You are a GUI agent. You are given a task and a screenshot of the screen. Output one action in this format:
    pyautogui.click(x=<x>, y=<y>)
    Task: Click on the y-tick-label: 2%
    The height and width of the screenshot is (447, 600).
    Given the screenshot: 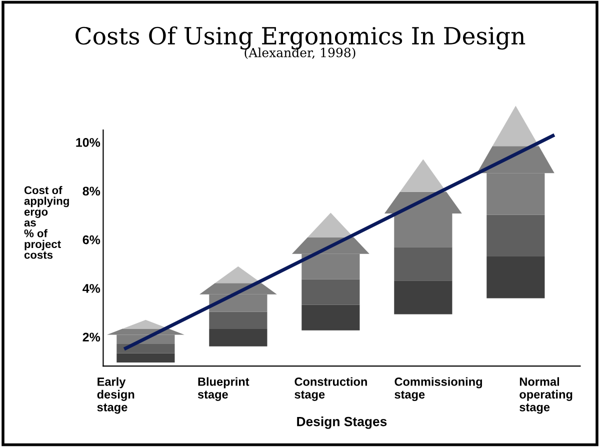 What is the action you would take?
    pyautogui.click(x=91, y=337)
    